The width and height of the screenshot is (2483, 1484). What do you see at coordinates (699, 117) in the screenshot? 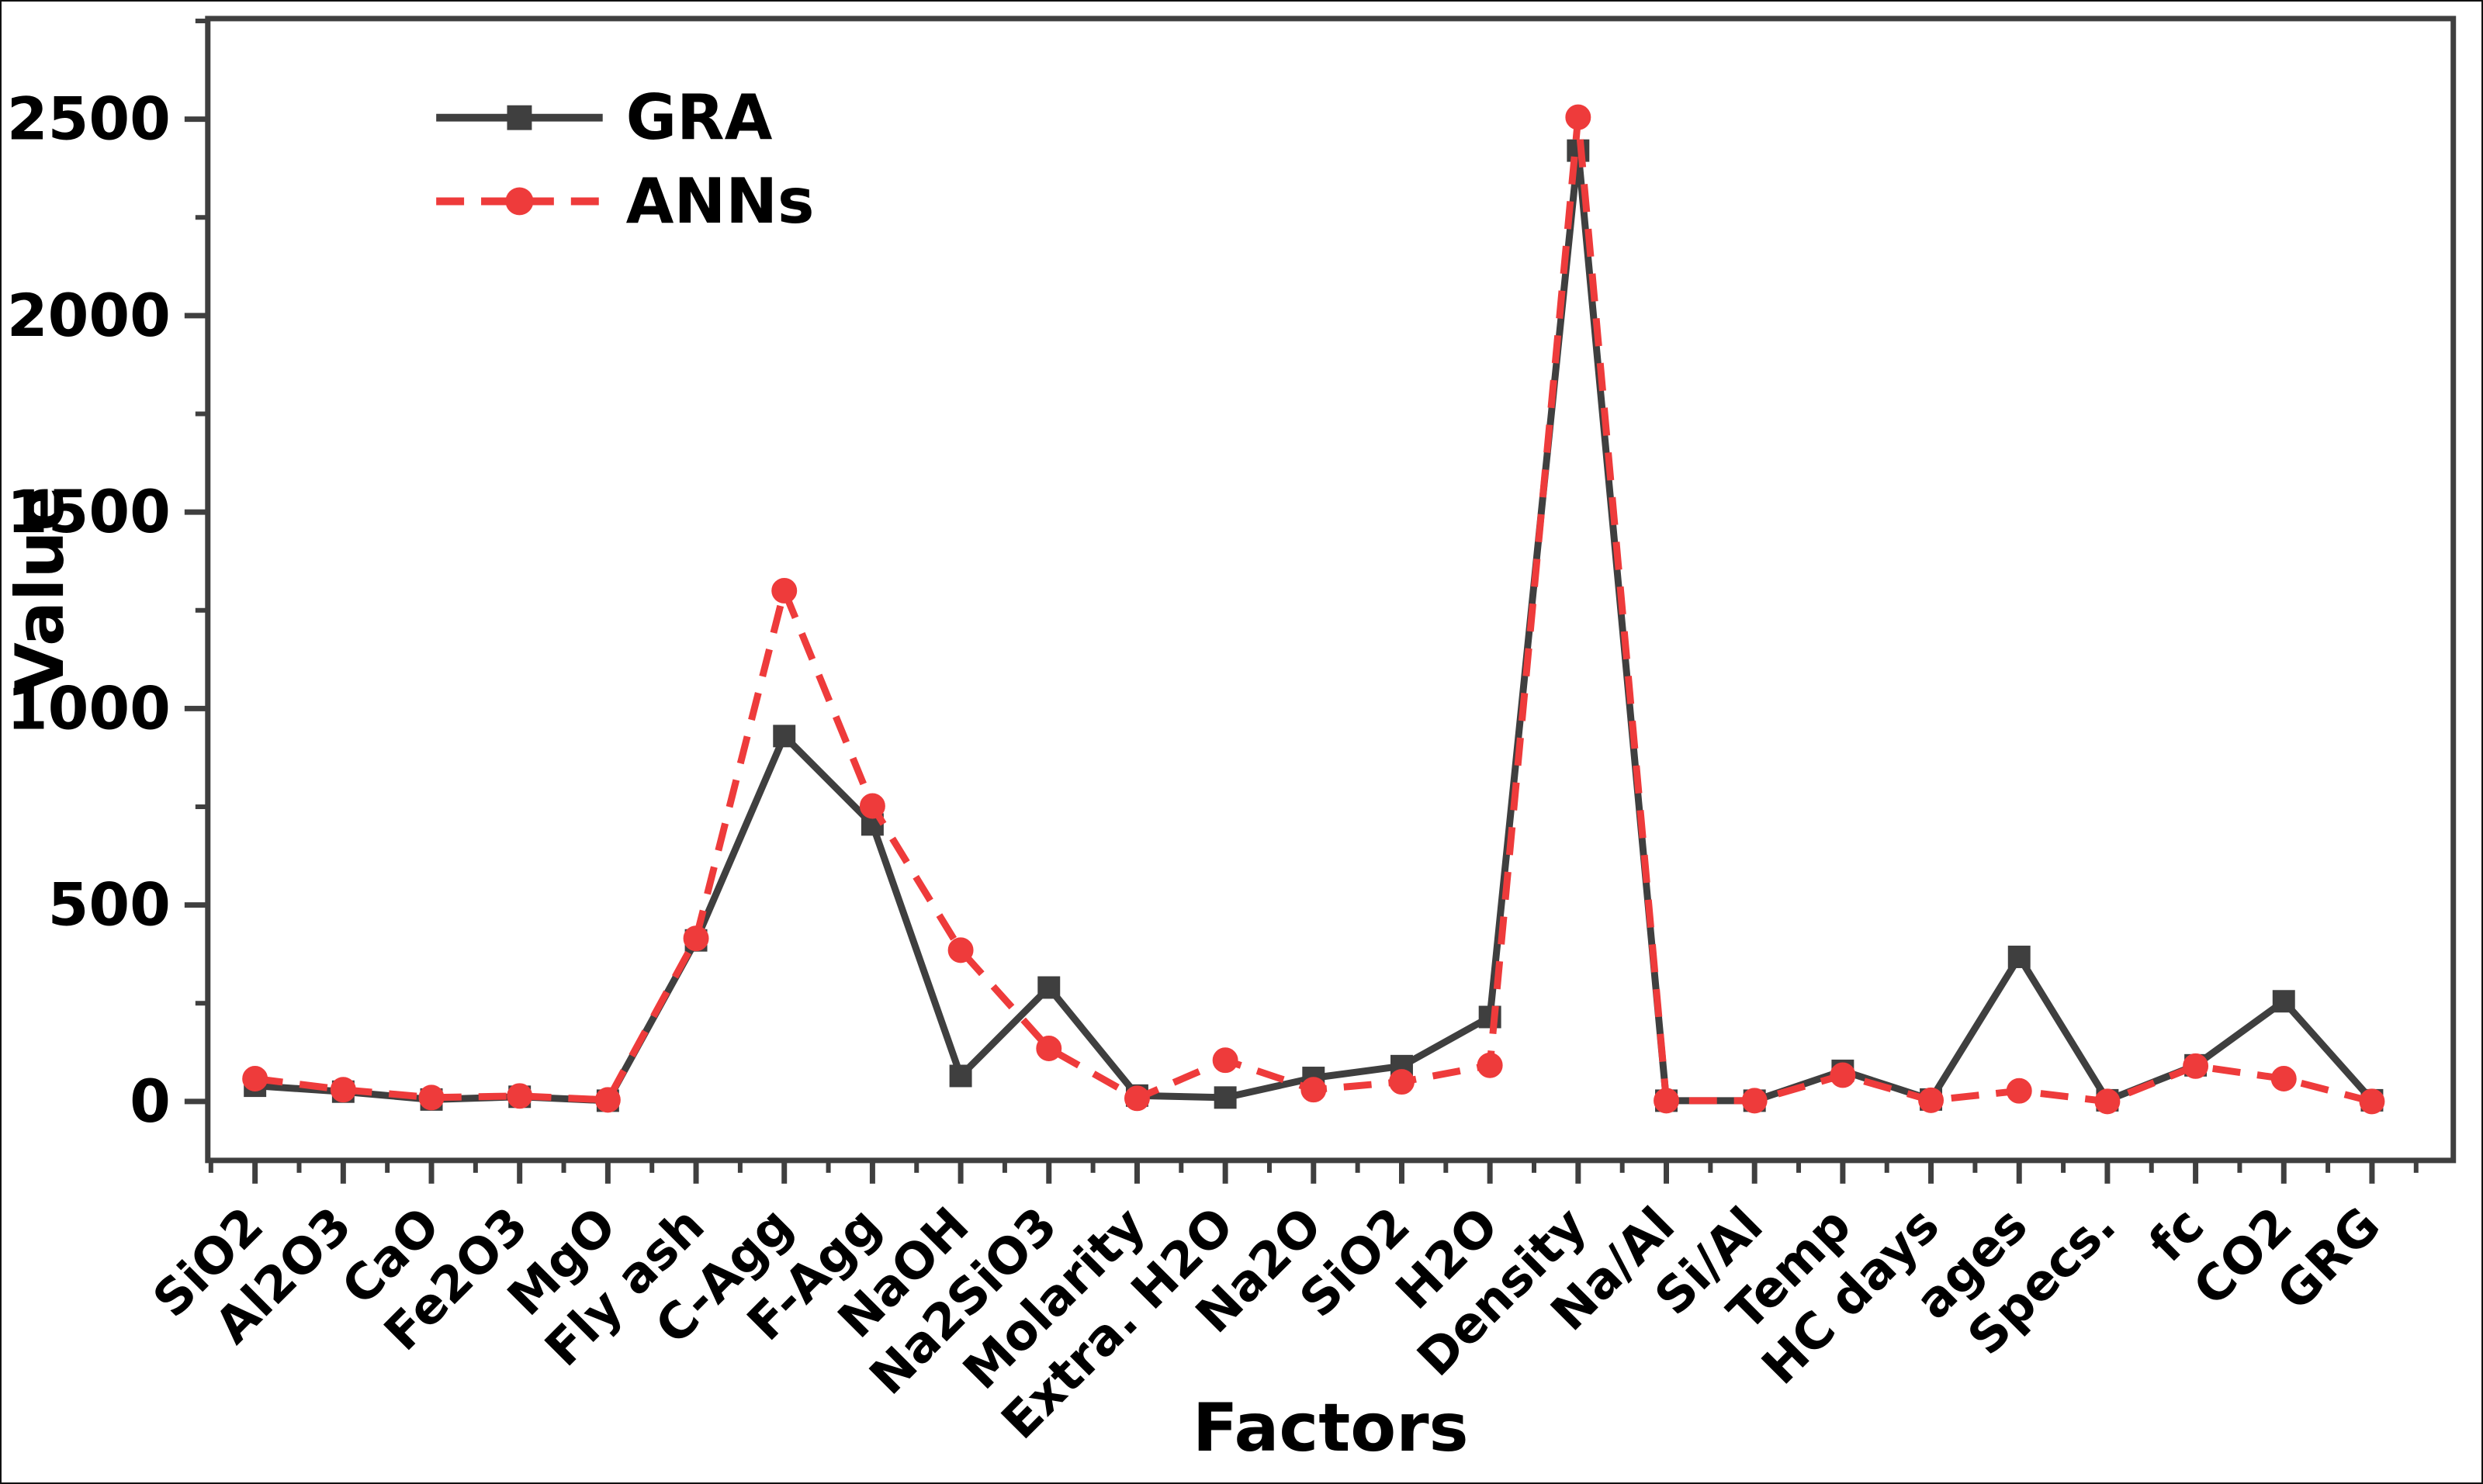
I see `legend-label-GRA: GRA` at bounding box center [699, 117].